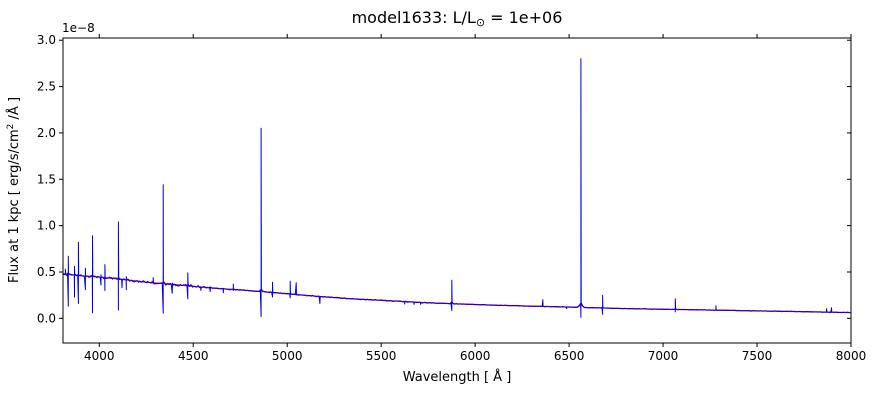  I want to click on y-axis-label-superscript: 2, so click(11, 127).